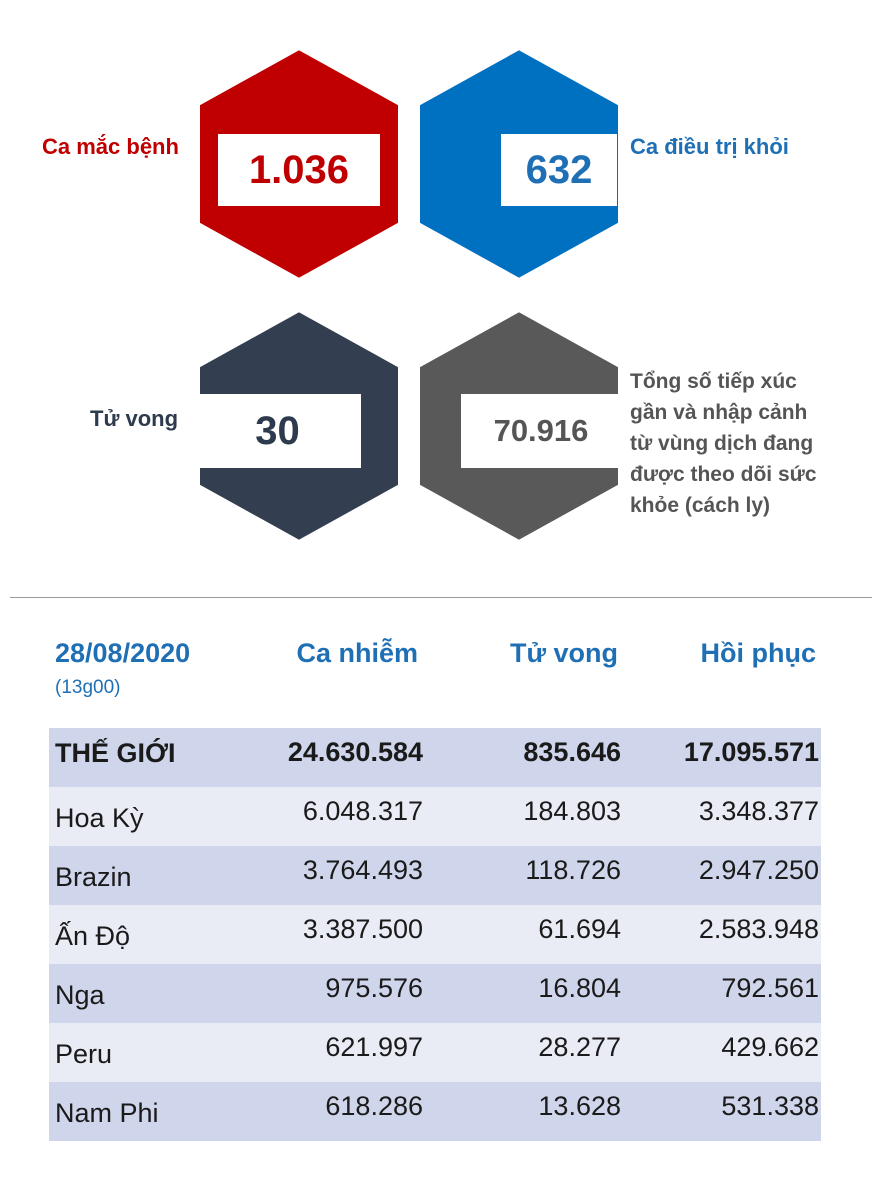  Describe the element at coordinates (435, 816) in the screenshot. I see `table-row: Hoa Kỳ 6.048.317 184.803 3.348.377` at that location.